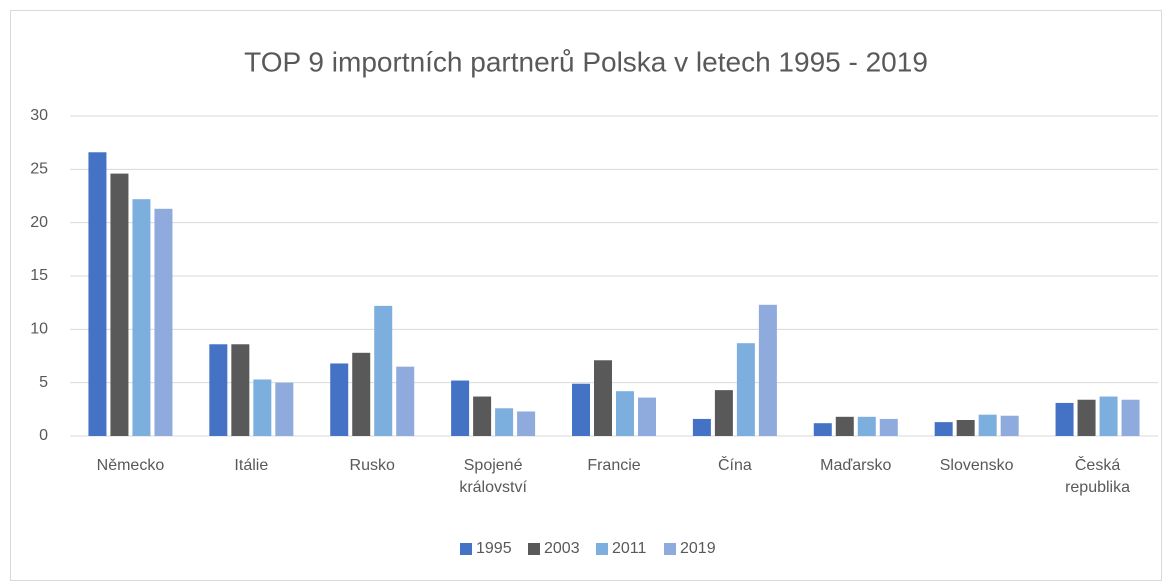 The height and width of the screenshot is (581, 1172). What do you see at coordinates (39, 222) in the screenshot?
I see `y-tick-label: 20` at bounding box center [39, 222].